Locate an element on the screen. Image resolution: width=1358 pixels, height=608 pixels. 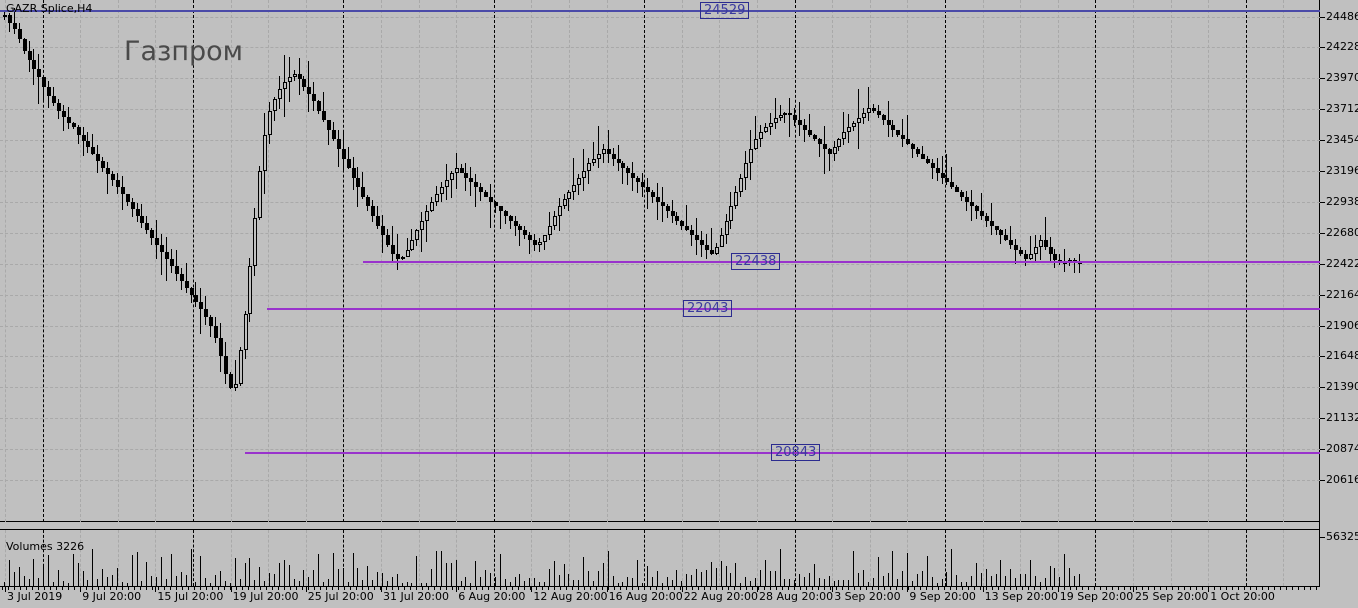
time-axis-label: 1 Oct 20:00 is located at coordinates (1242, 596).